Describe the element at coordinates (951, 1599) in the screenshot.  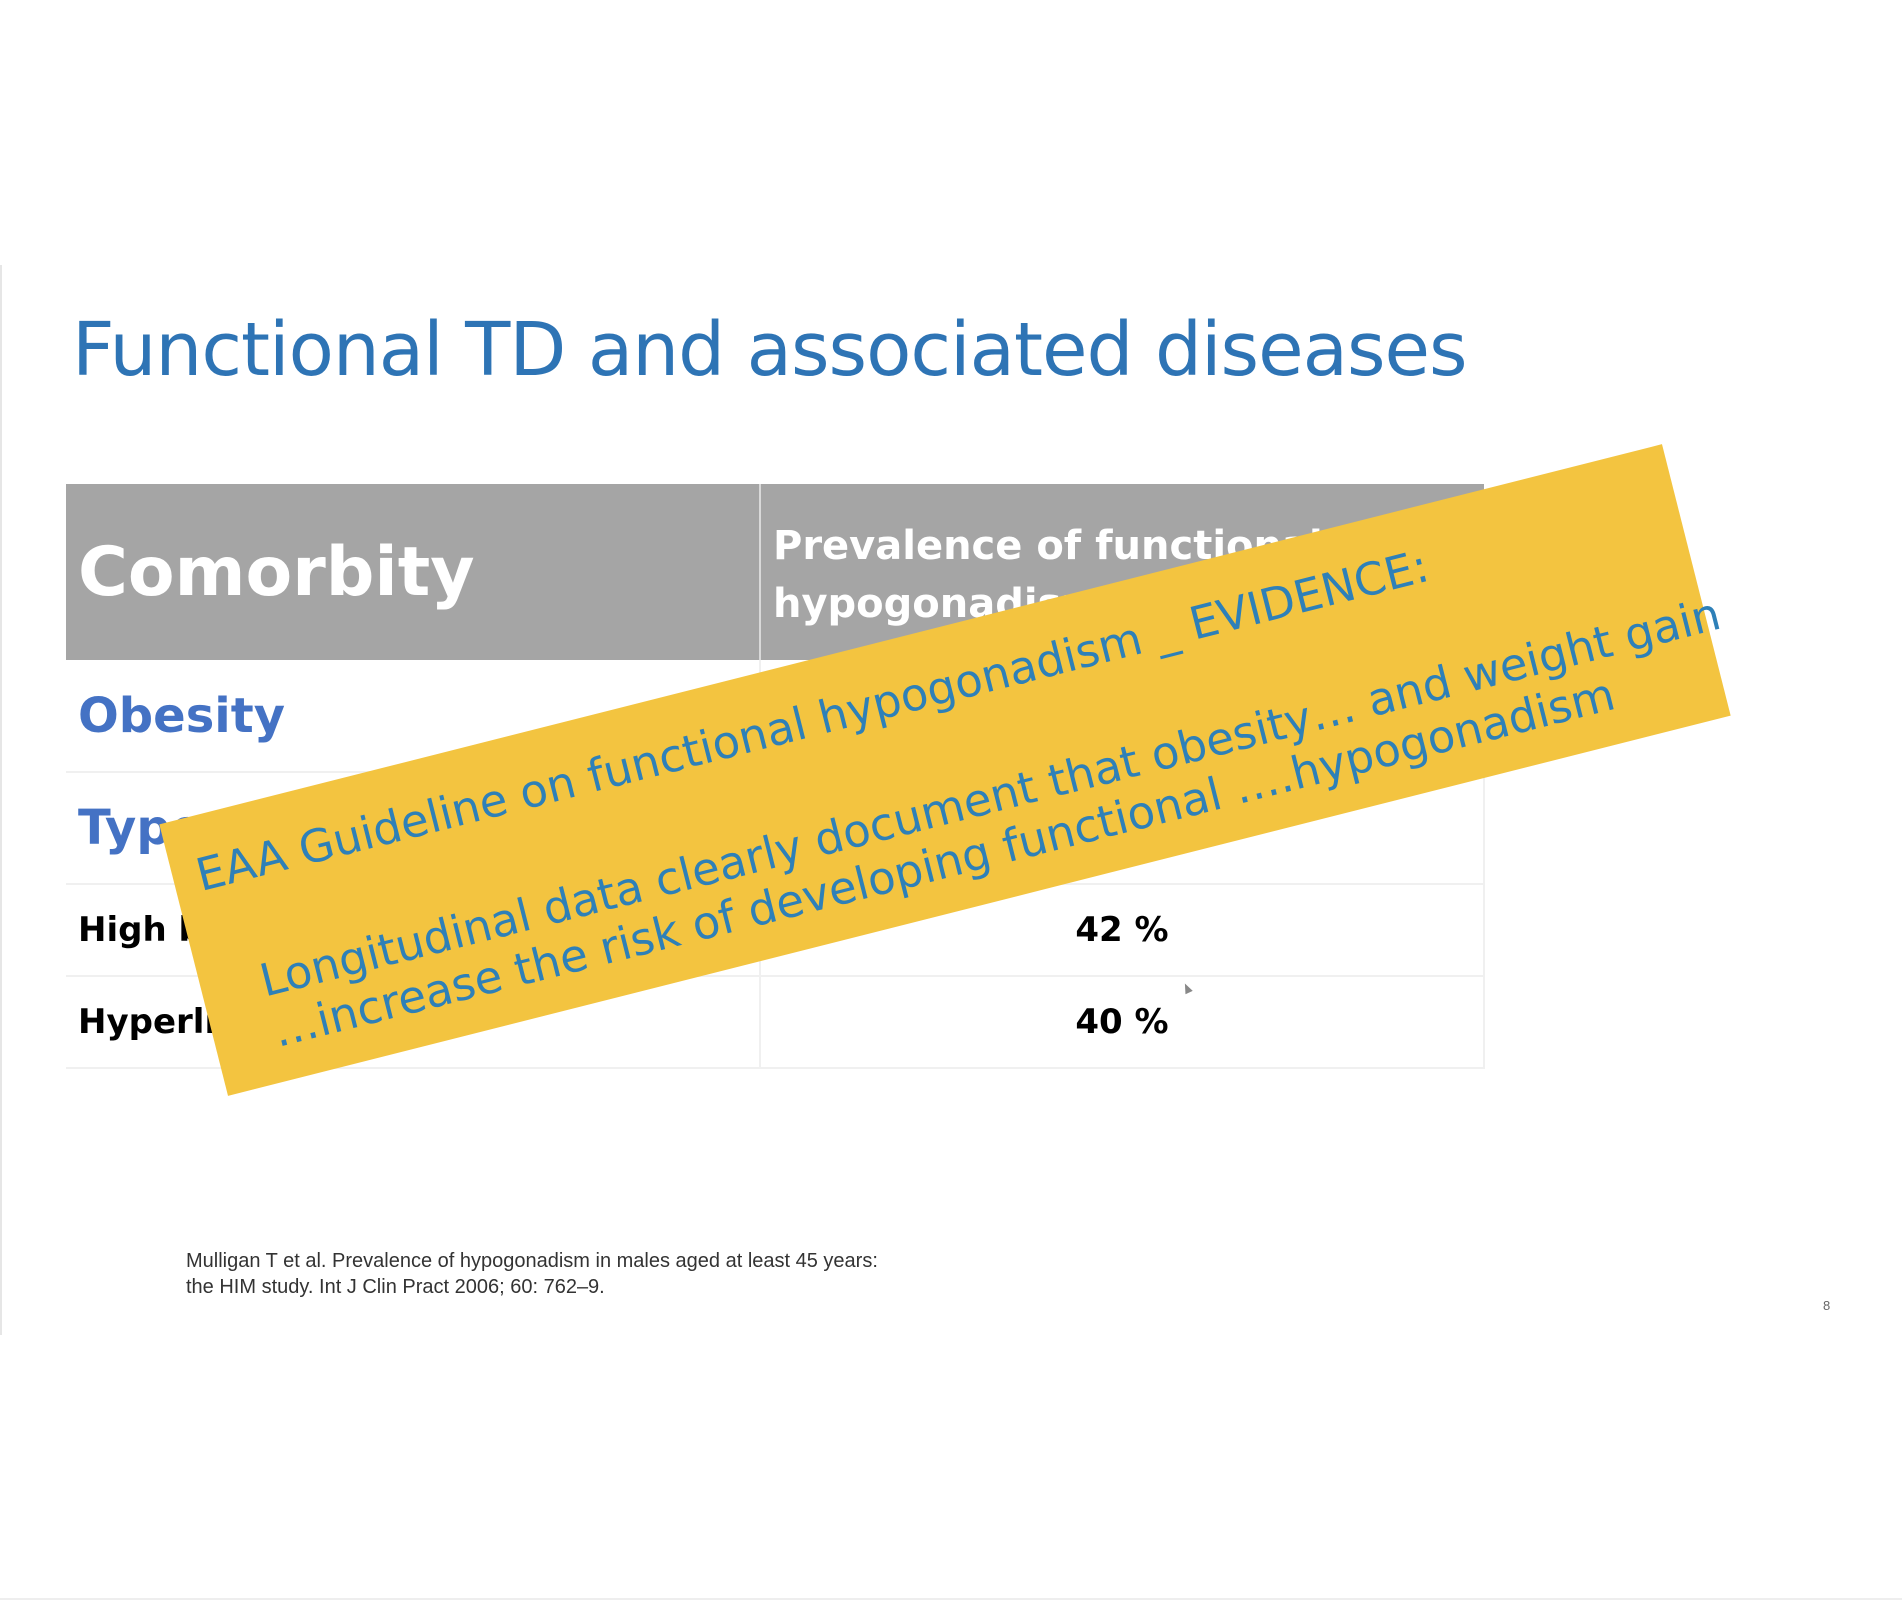
I see `bottom-divider` at that location.